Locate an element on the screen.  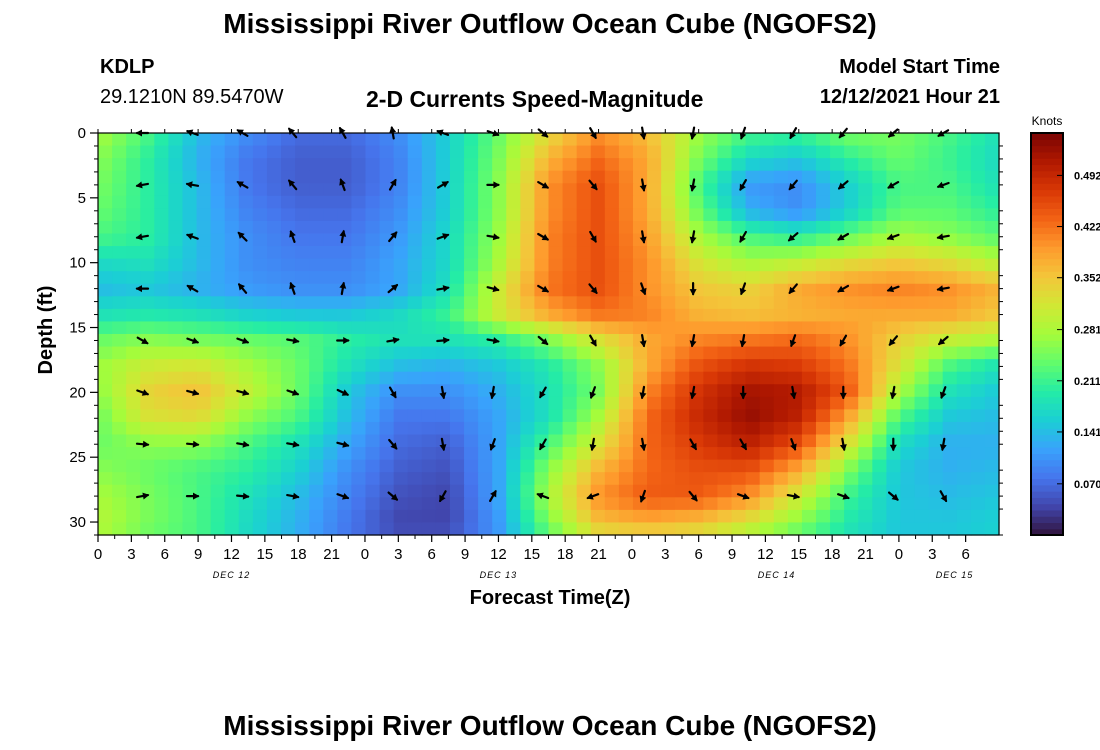
x-tick-label: 9 is located at coordinates (198, 554).